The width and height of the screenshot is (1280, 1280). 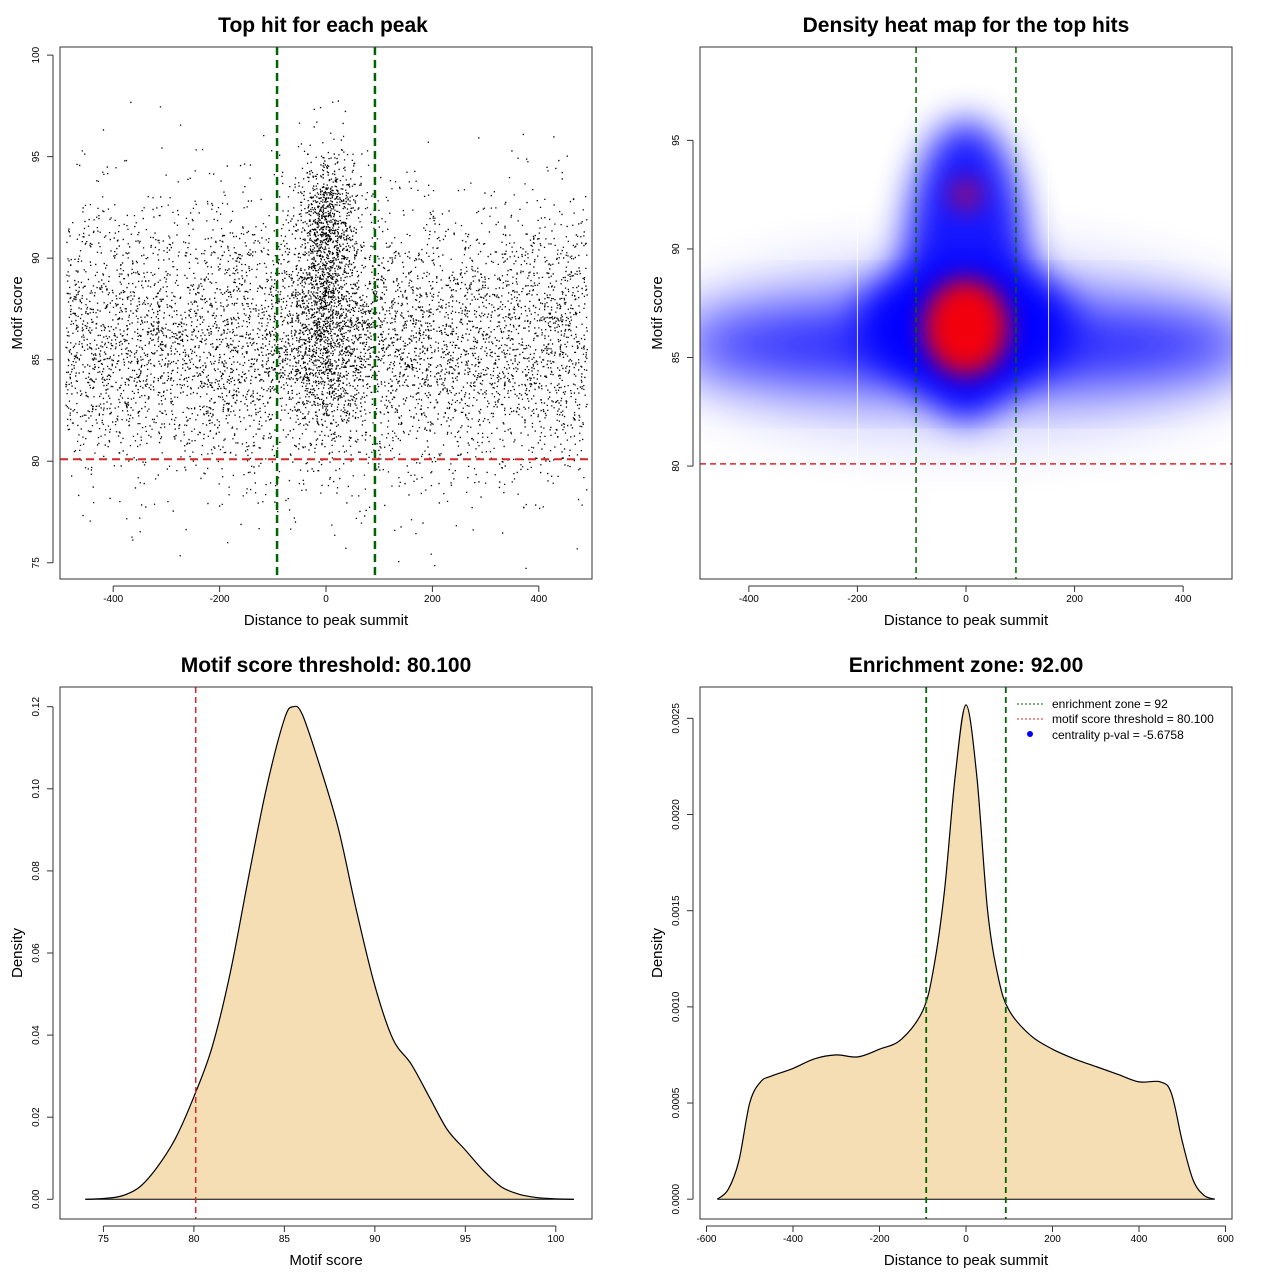 What do you see at coordinates (17, 312) in the screenshot?
I see `scatter-y-label: Motif score` at bounding box center [17, 312].